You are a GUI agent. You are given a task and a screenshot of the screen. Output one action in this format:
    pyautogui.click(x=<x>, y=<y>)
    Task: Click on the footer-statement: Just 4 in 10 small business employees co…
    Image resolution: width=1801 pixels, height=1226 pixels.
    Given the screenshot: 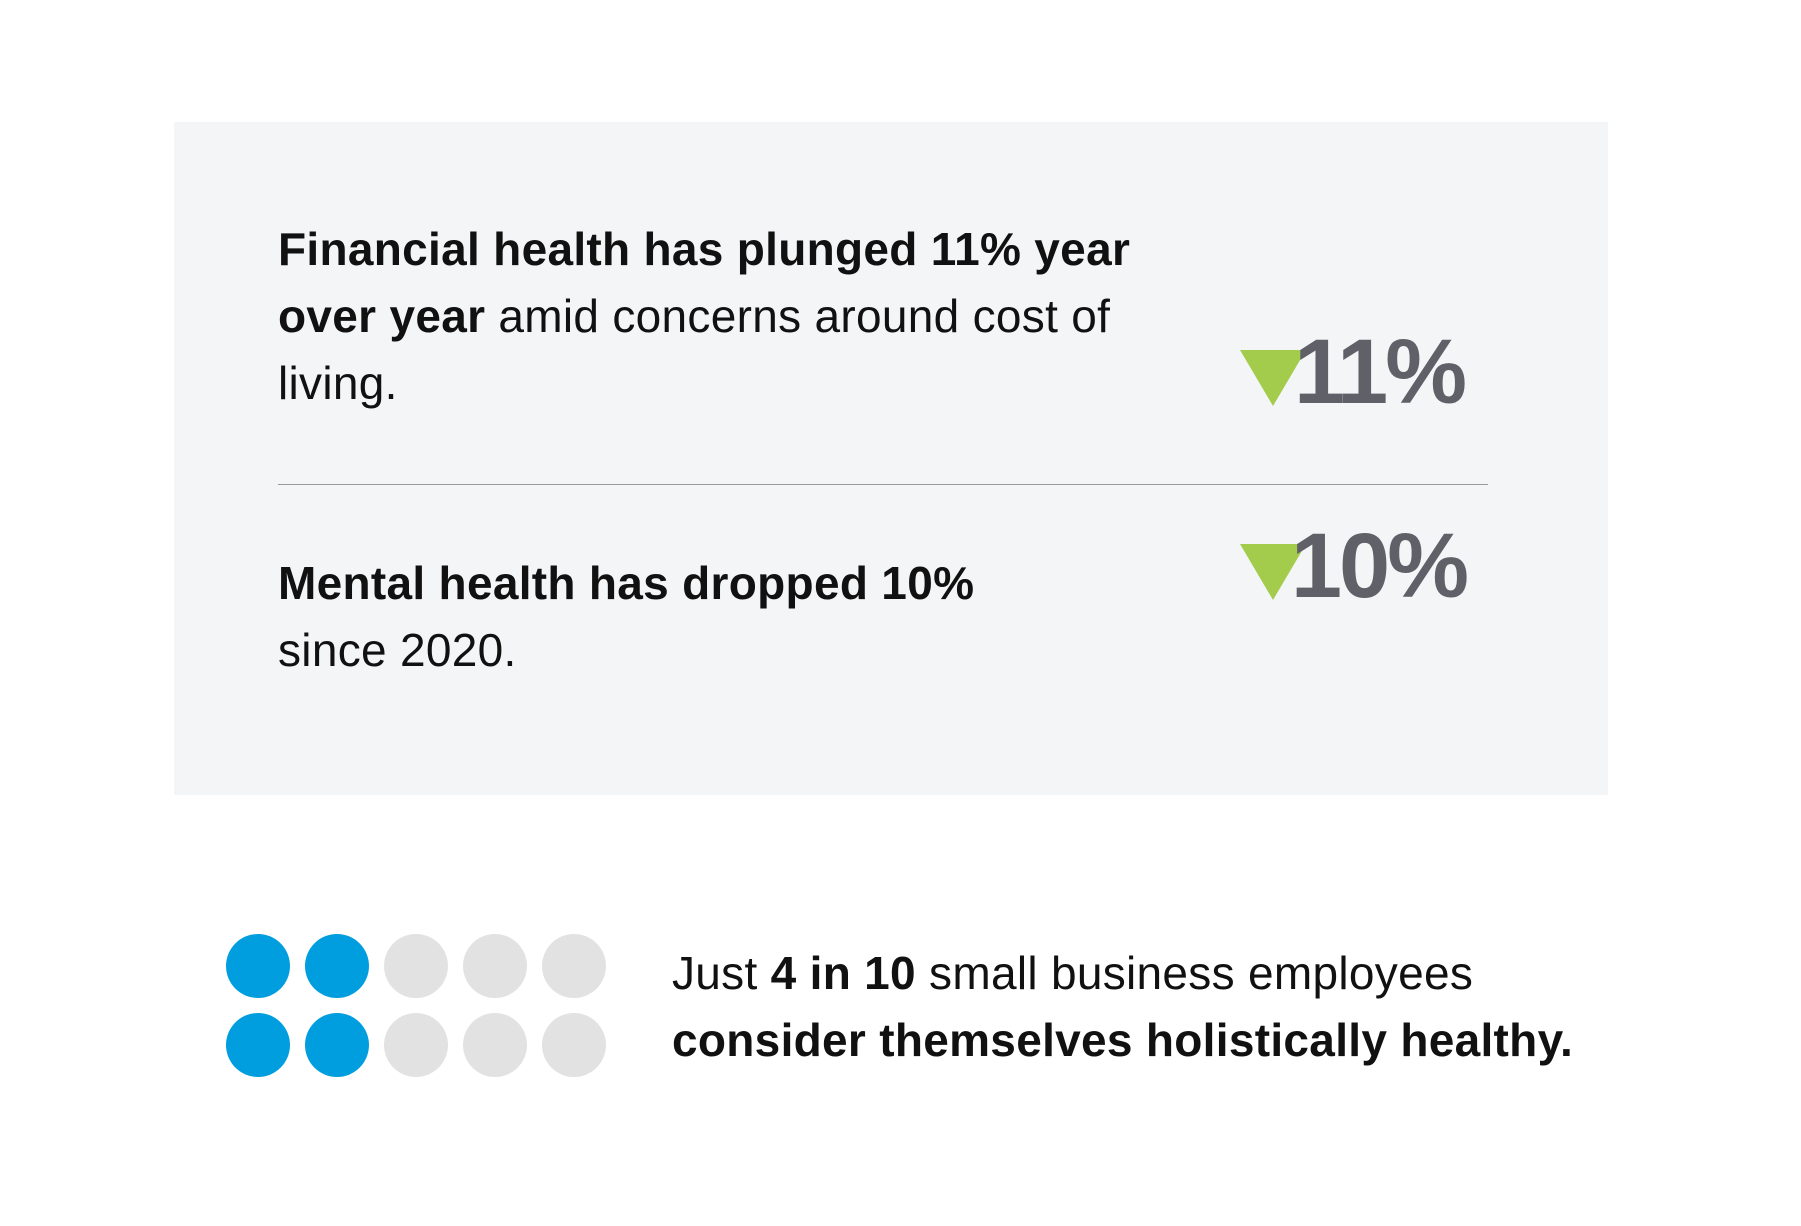 What is the action you would take?
    pyautogui.click(x=1152, y=1007)
    